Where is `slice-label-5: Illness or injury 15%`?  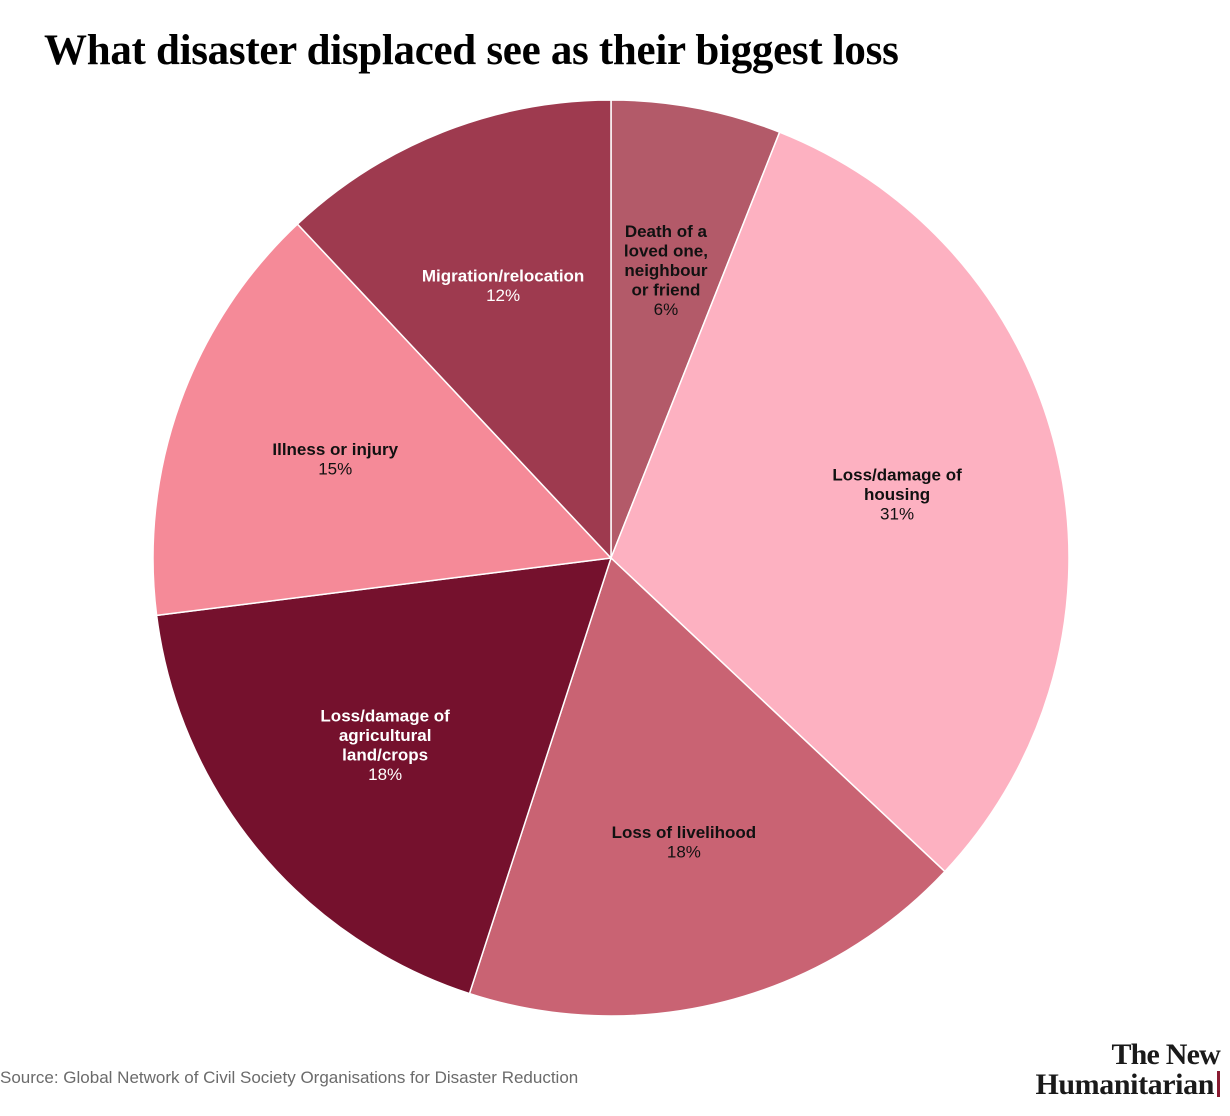 slice-label-5: Illness or injury 15% is located at coordinates (335, 459).